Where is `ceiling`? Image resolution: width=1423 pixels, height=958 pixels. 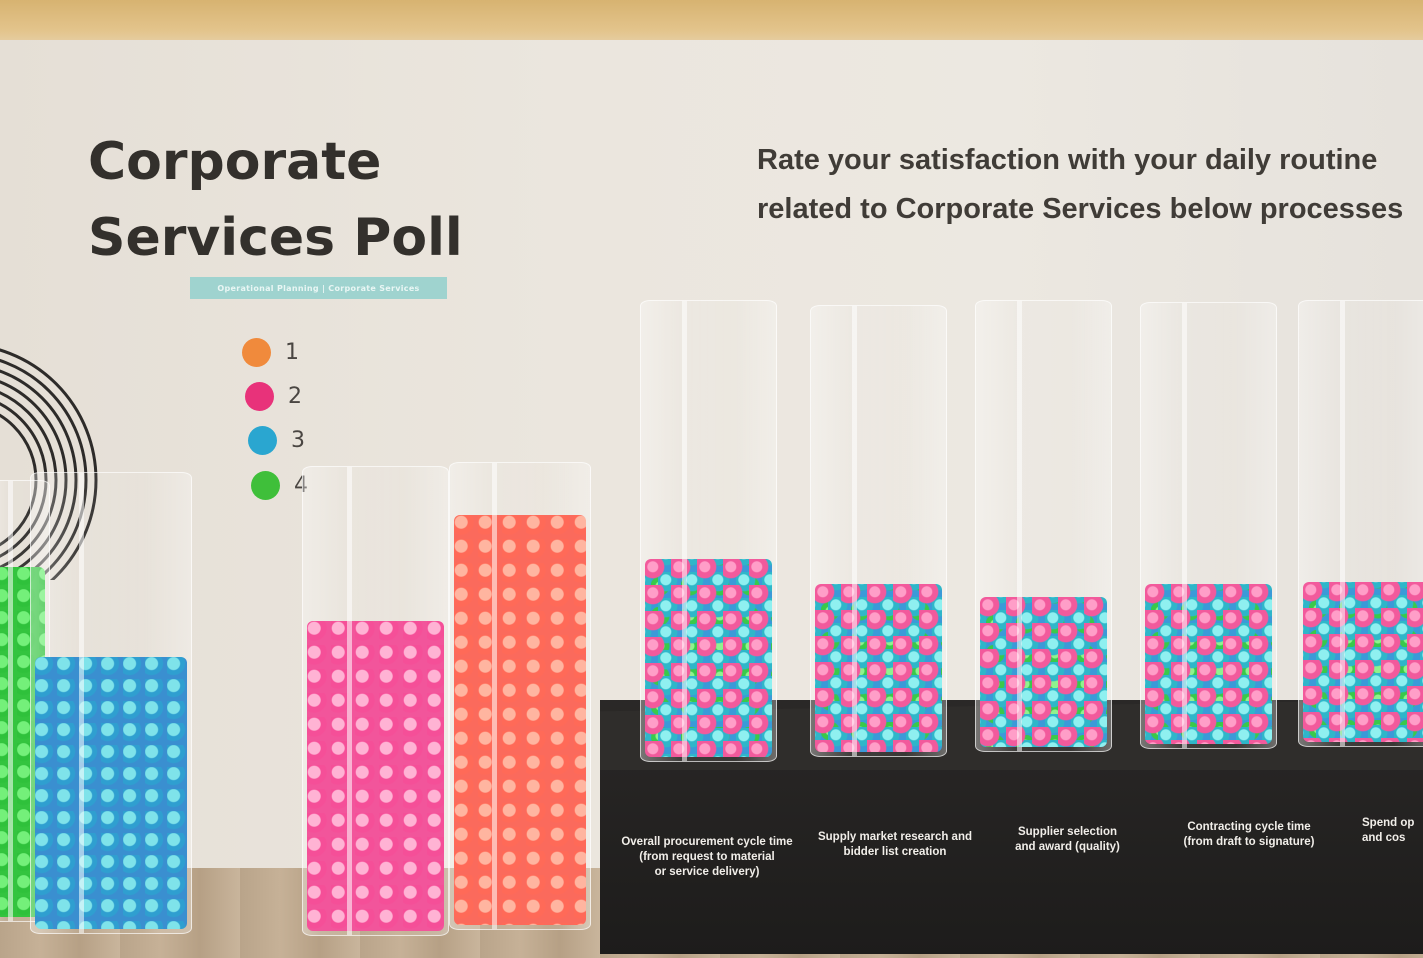
ceiling is located at coordinates (711, 22).